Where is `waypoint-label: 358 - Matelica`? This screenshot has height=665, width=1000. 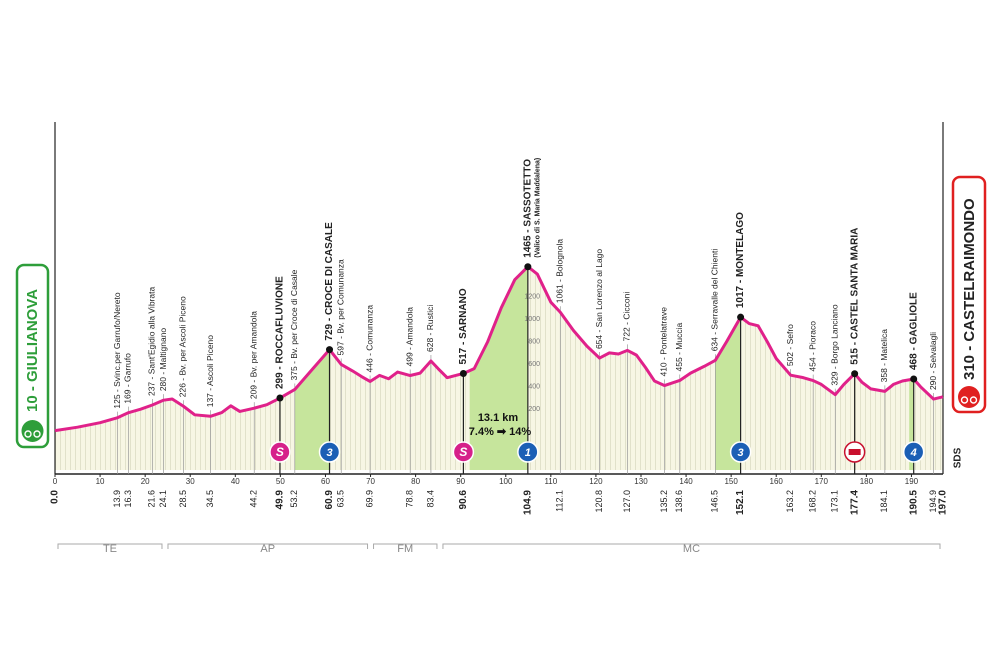
waypoint-label: 358 - Matelica is located at coordinates (884, 356).